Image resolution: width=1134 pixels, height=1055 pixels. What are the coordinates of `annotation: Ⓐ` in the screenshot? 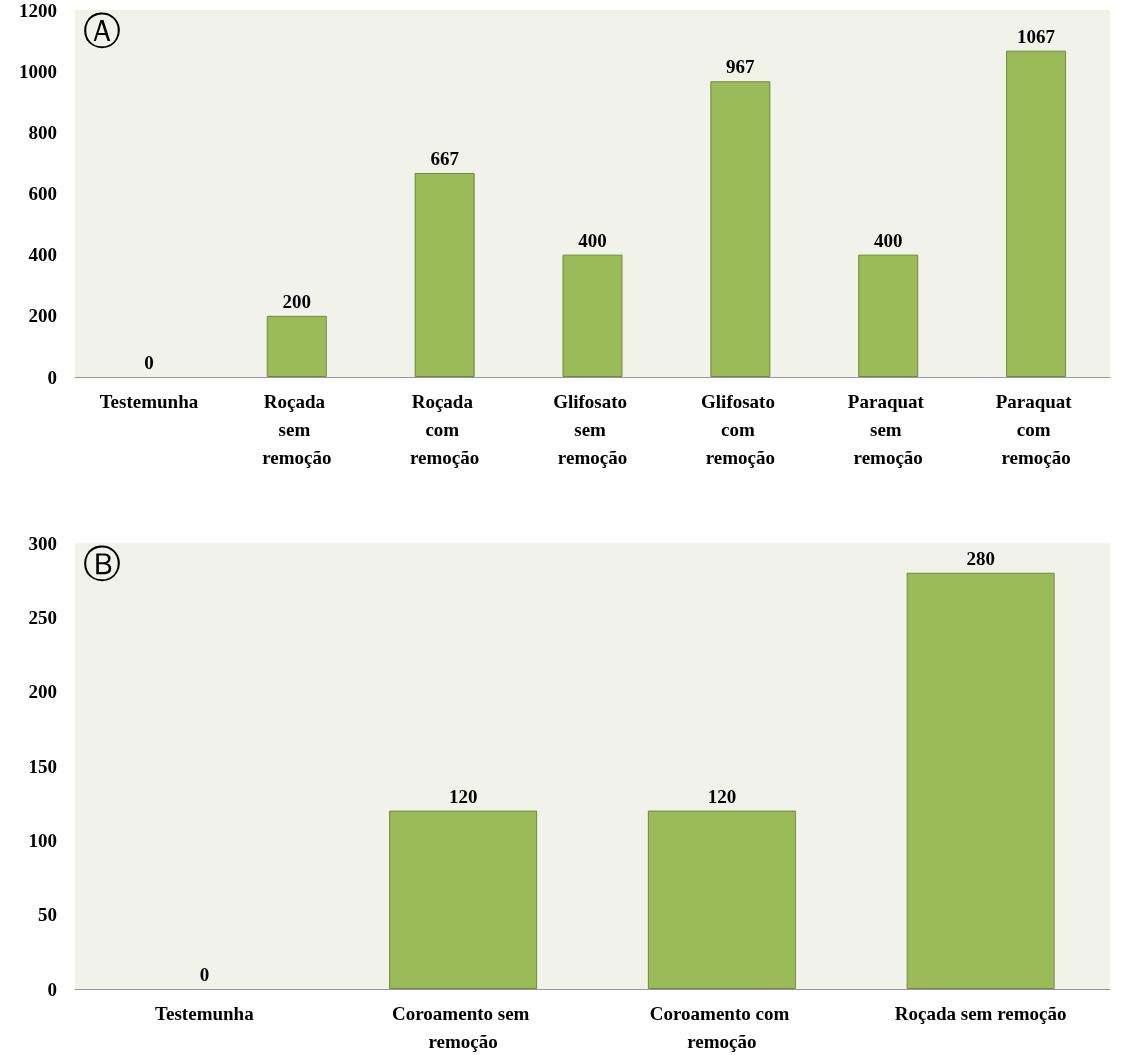 It's located at (102, 31).